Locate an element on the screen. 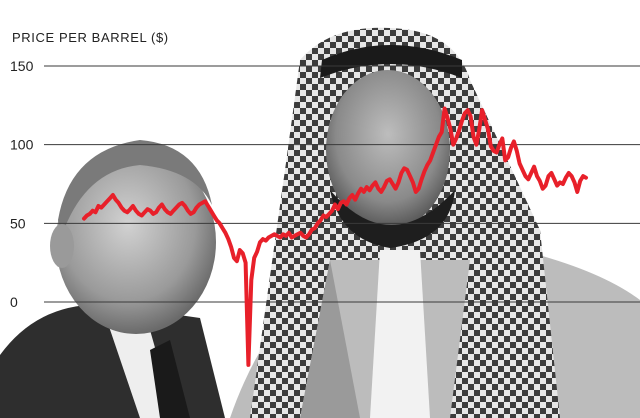  y-tick-label-100: 100 is located at coordinates (22, 145).